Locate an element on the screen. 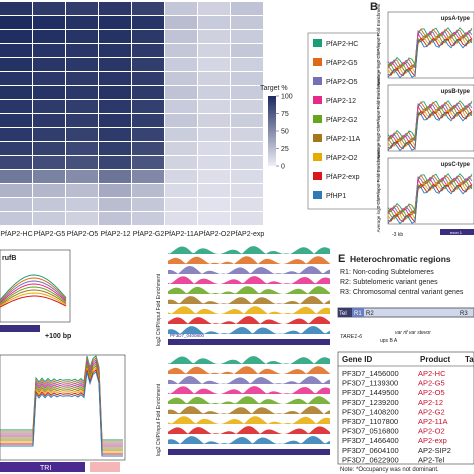  product: AP2-Tel is located at coordinates (431, 459).